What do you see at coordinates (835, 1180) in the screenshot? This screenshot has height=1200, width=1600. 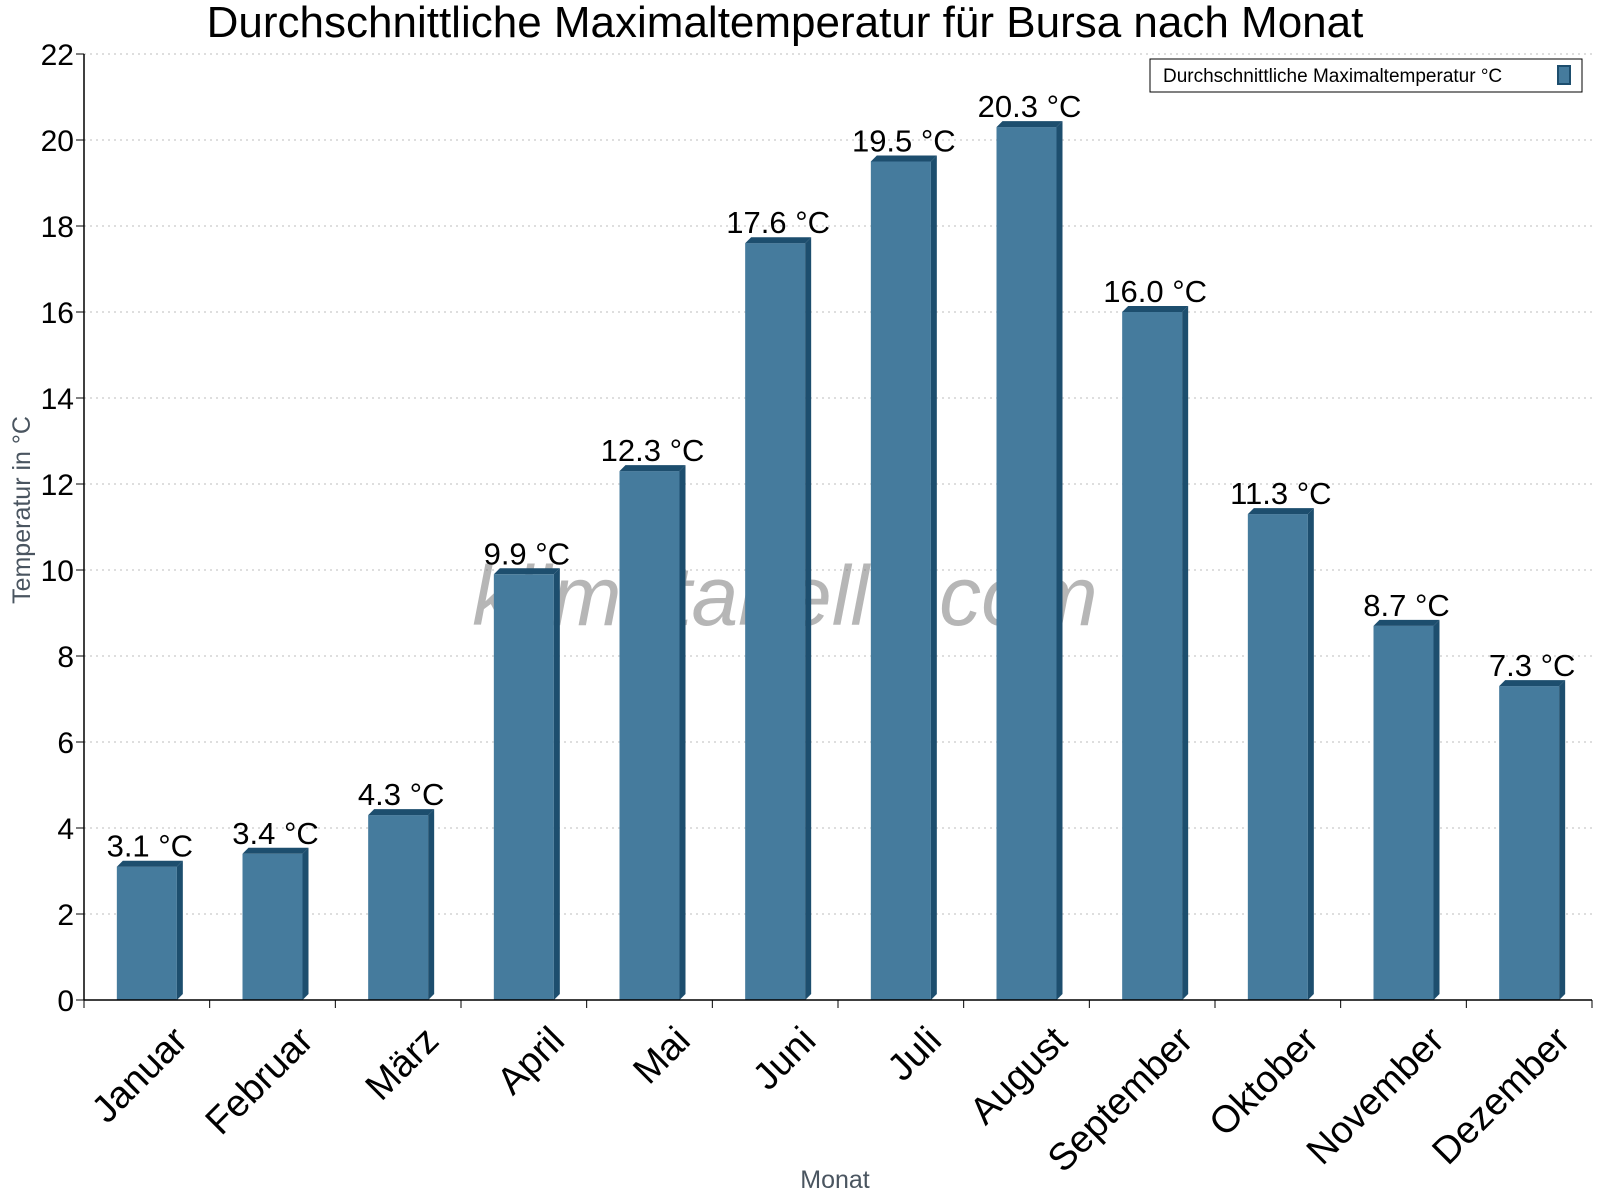 I see `x-axis-label: Monat` at bounding box center [835, 1180].